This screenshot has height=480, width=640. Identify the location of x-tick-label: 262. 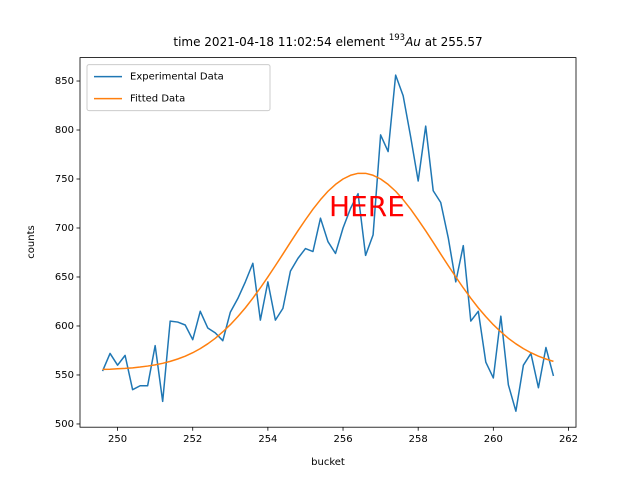
(568, 439).